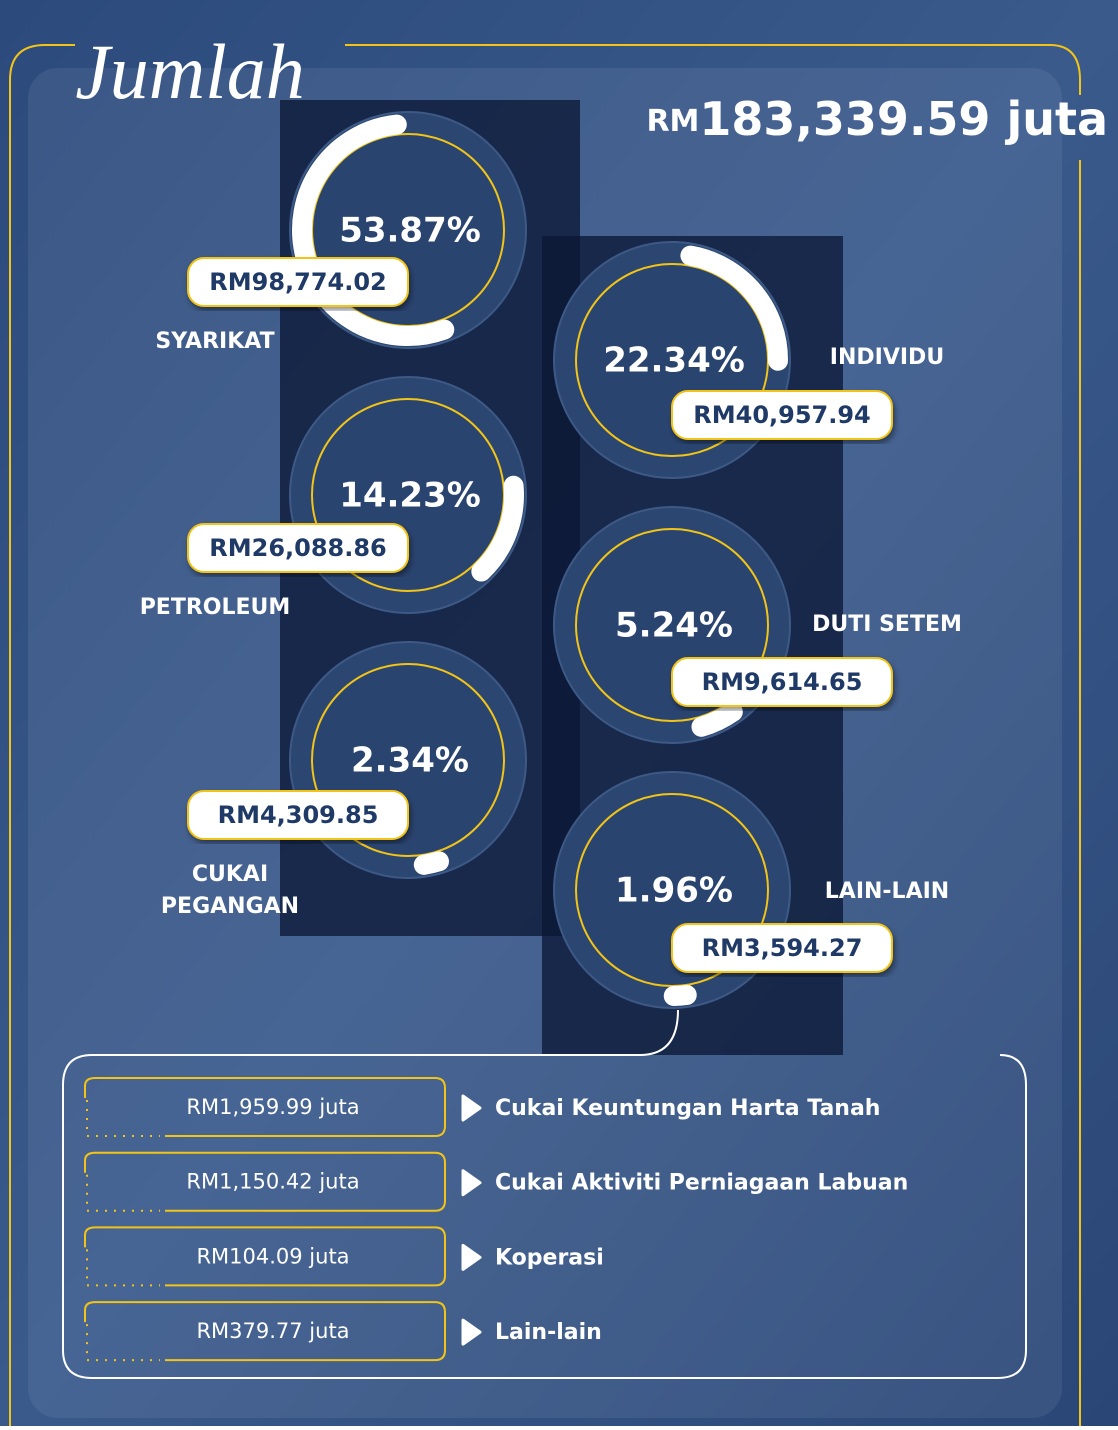 The height and width of the screenshot is (1430, 1118). What do you see at coordinates (410, 496) in the screenshot?
I see `gauge-percent: 14.23%` at bounding box center [410, 496].